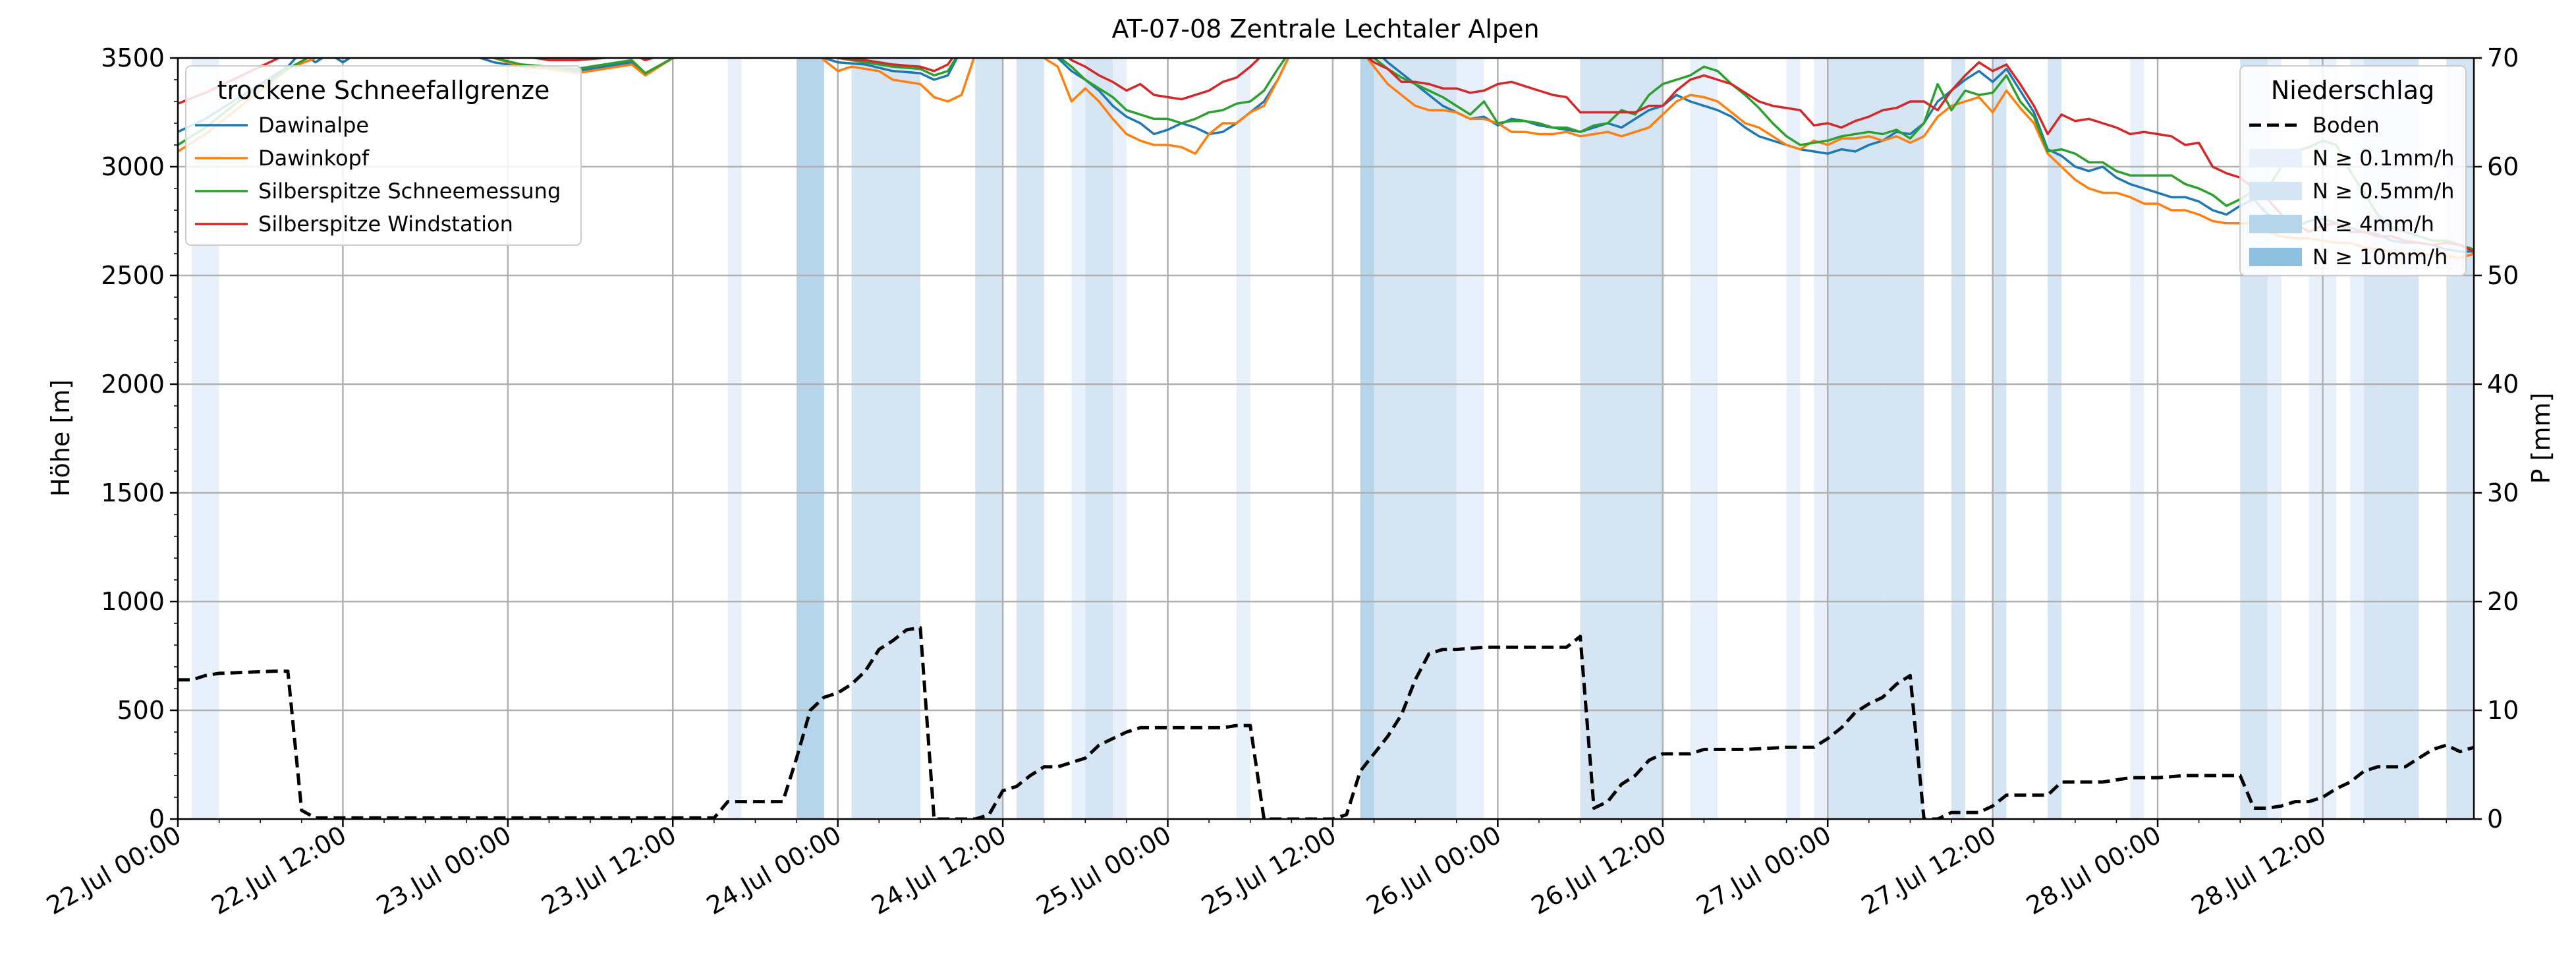 The image size is (2576, 964). What do you see at coordinates (133, 166) in the screenshot?
I see `y-tick-label: 3000` at bounding box center [133, 166].